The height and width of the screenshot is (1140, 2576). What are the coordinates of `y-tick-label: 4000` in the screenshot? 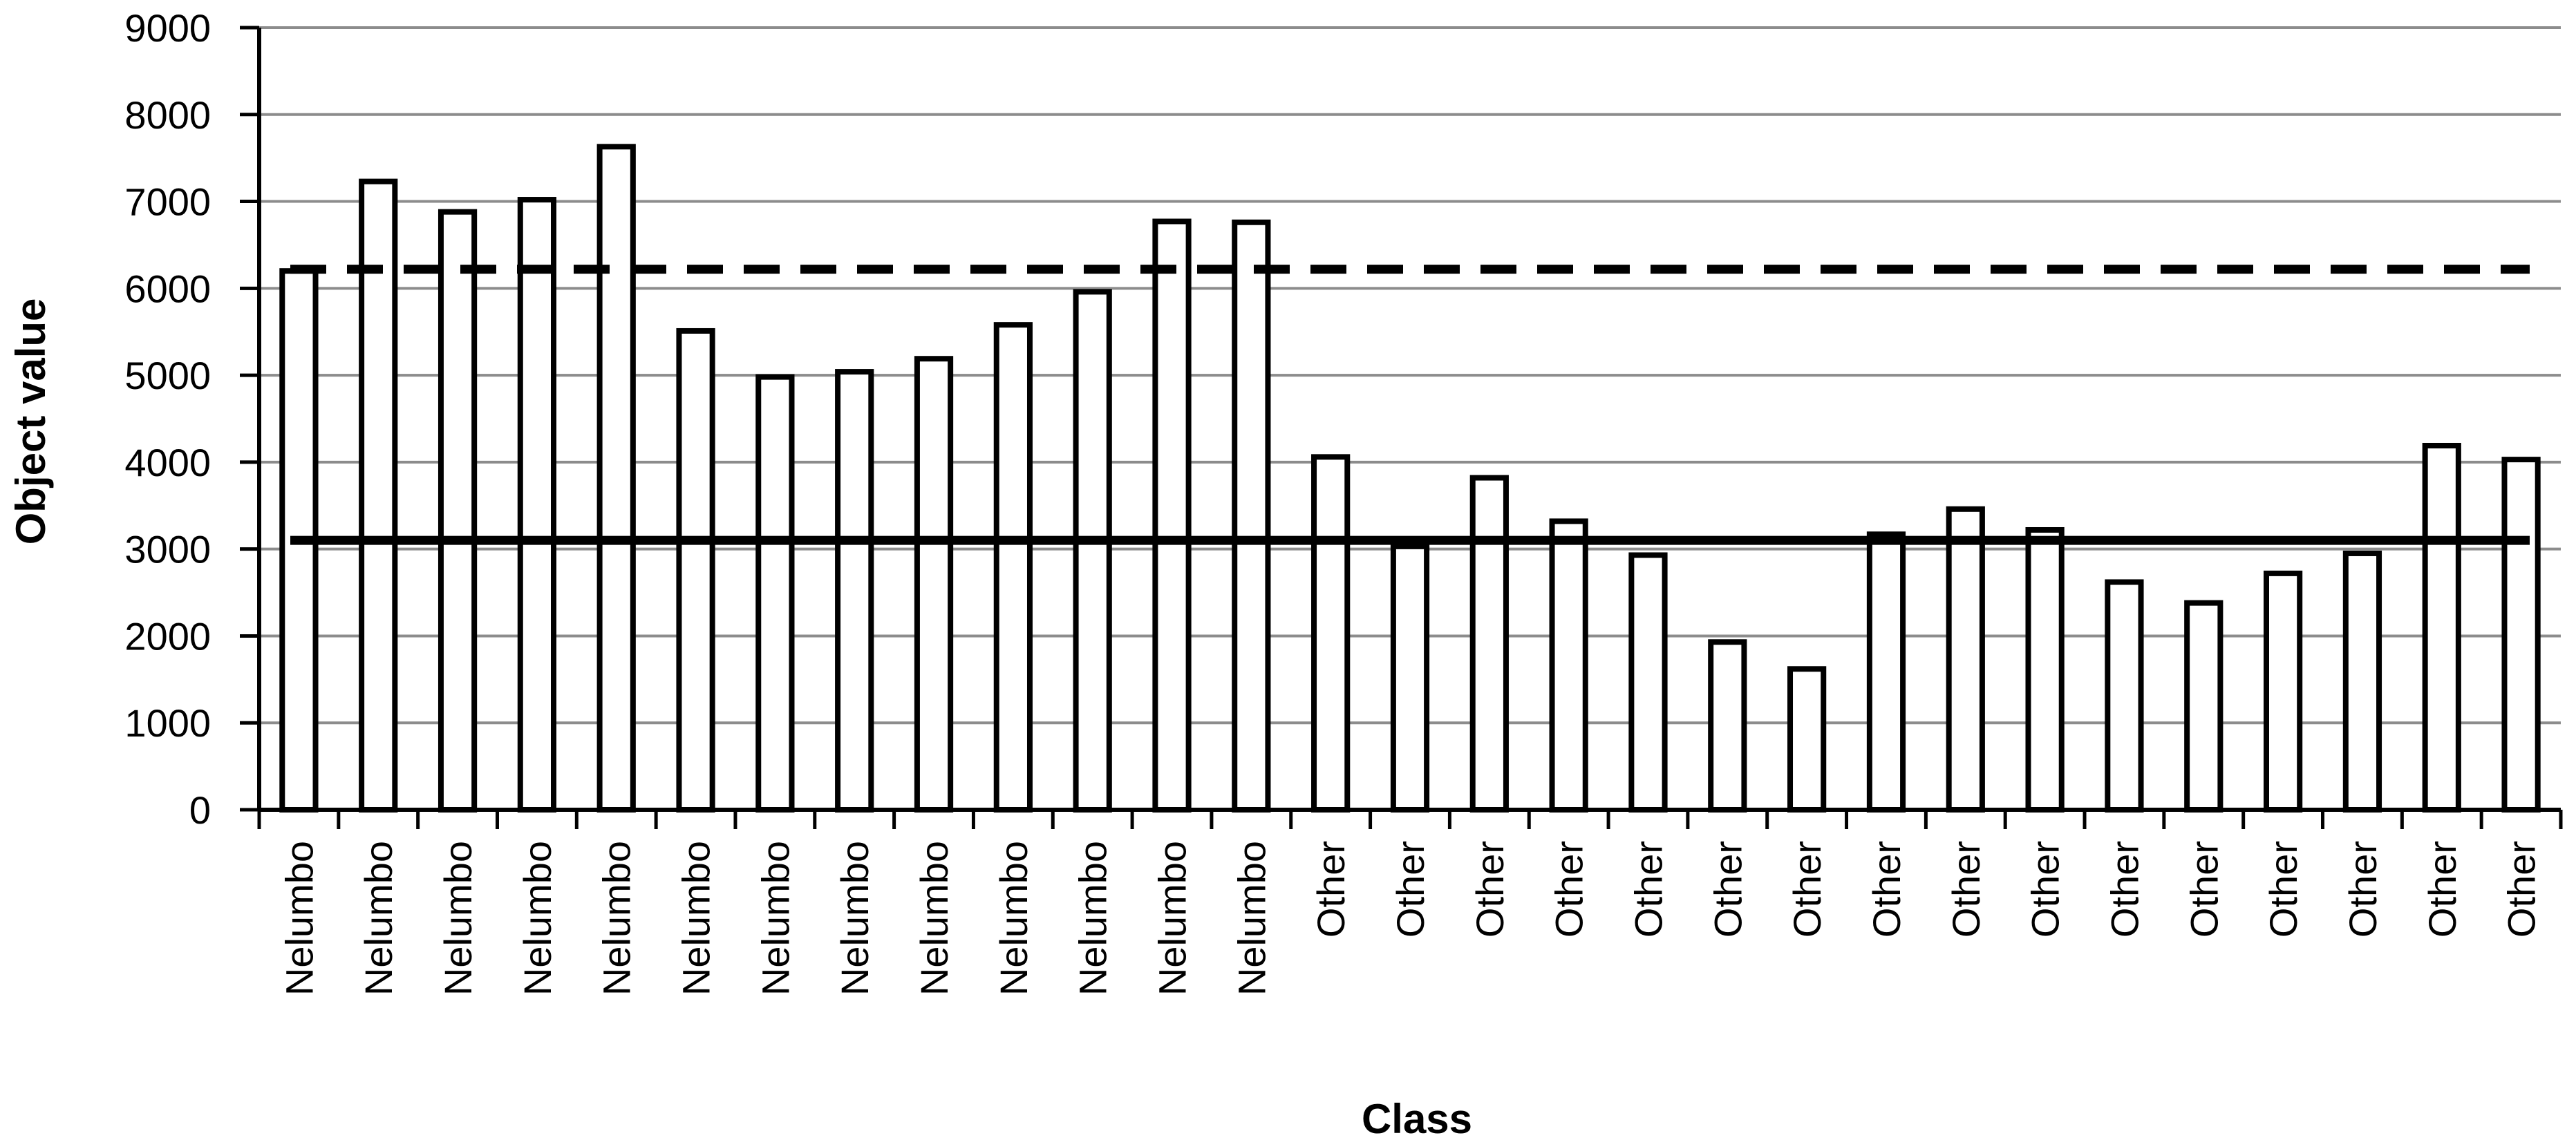 It's located at (167, 462).